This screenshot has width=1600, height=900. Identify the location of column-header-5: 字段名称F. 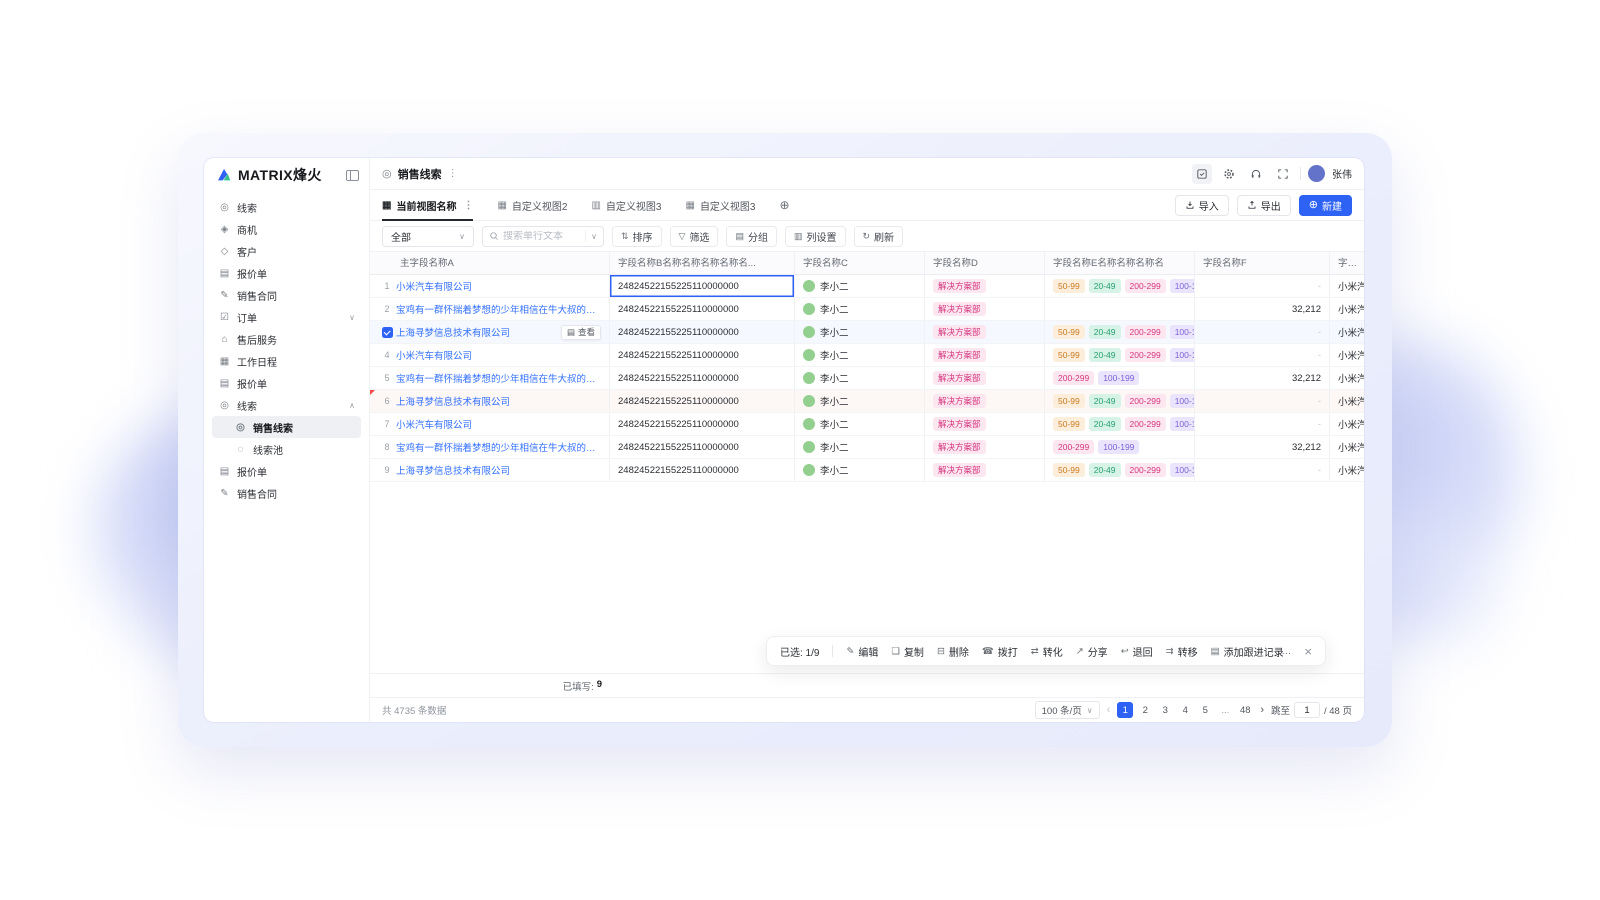
(1262, 263).